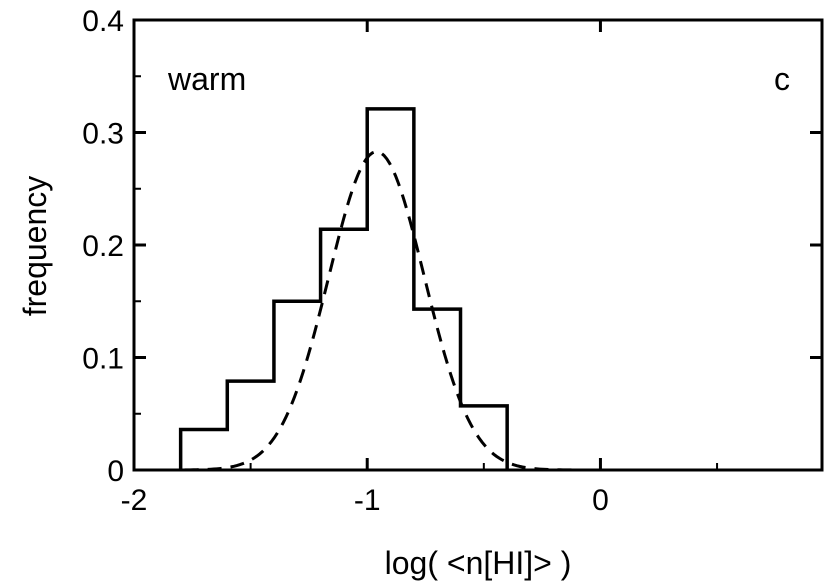  What do you see at coordinates (35, 246) in the screenshot?
I see `y-axis-label: frequency` at bounding box center [35, 246].